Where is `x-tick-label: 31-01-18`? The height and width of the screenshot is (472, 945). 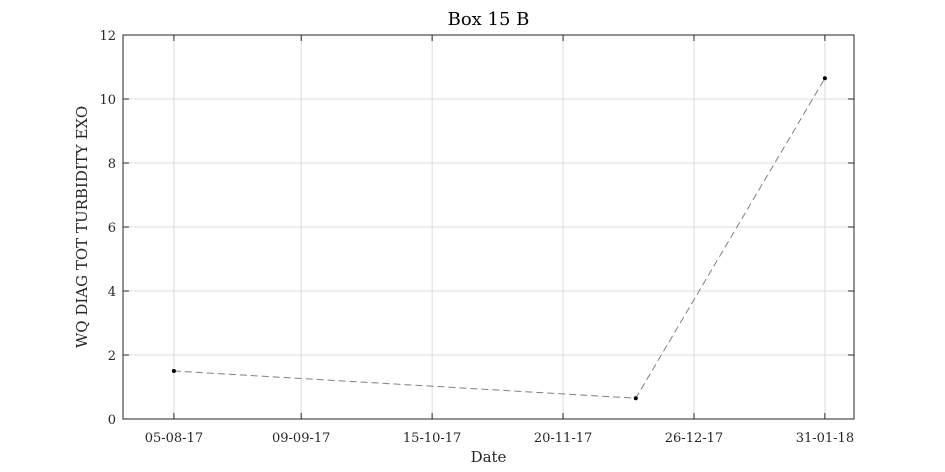
x-tick-label: 31-01-18 is located at coordinates (825, 438).